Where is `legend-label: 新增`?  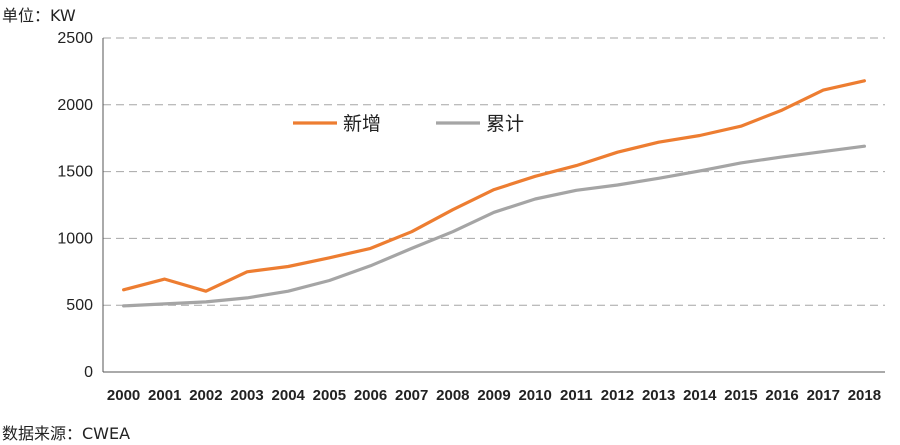
legend-label: 新增 is located at coordinates (362, 124).